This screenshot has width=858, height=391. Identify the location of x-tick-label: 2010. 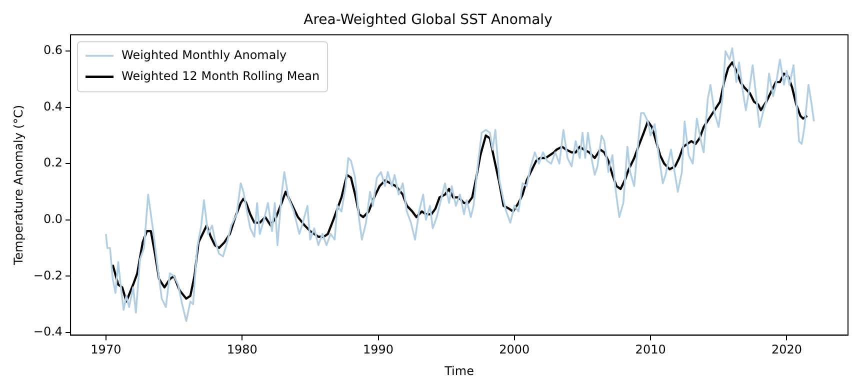
(650, 349).